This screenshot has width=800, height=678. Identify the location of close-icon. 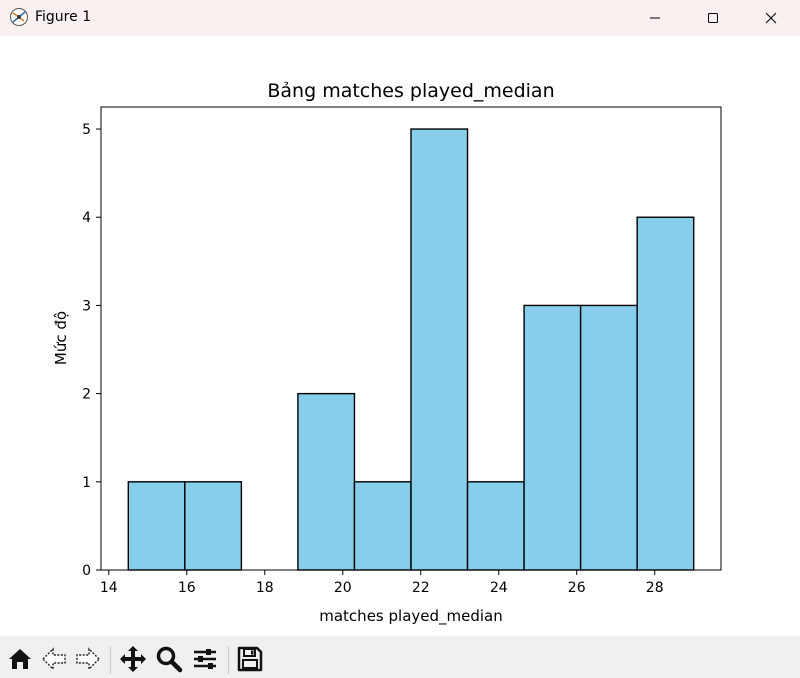
(771, 18).